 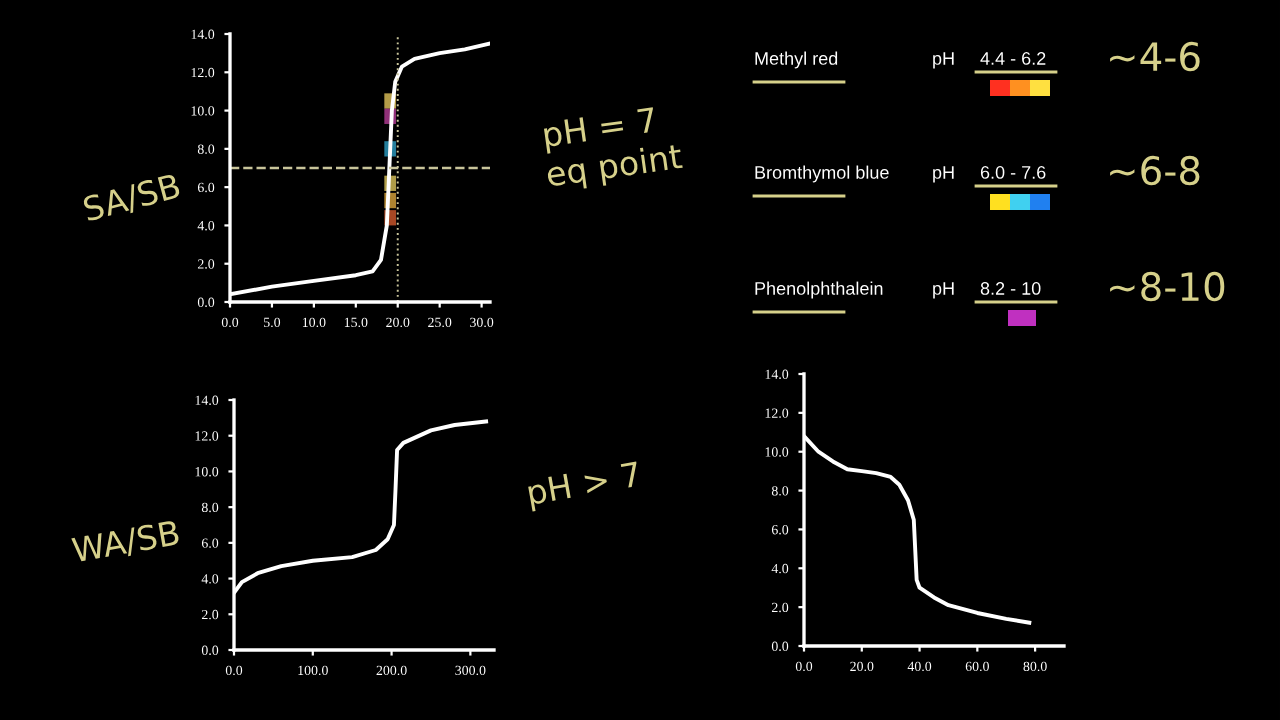 What do you see at coordinates (1010, 288) in the screenshot?
I see `text: 8.2 - 10` at bounding box center [1010, 288].